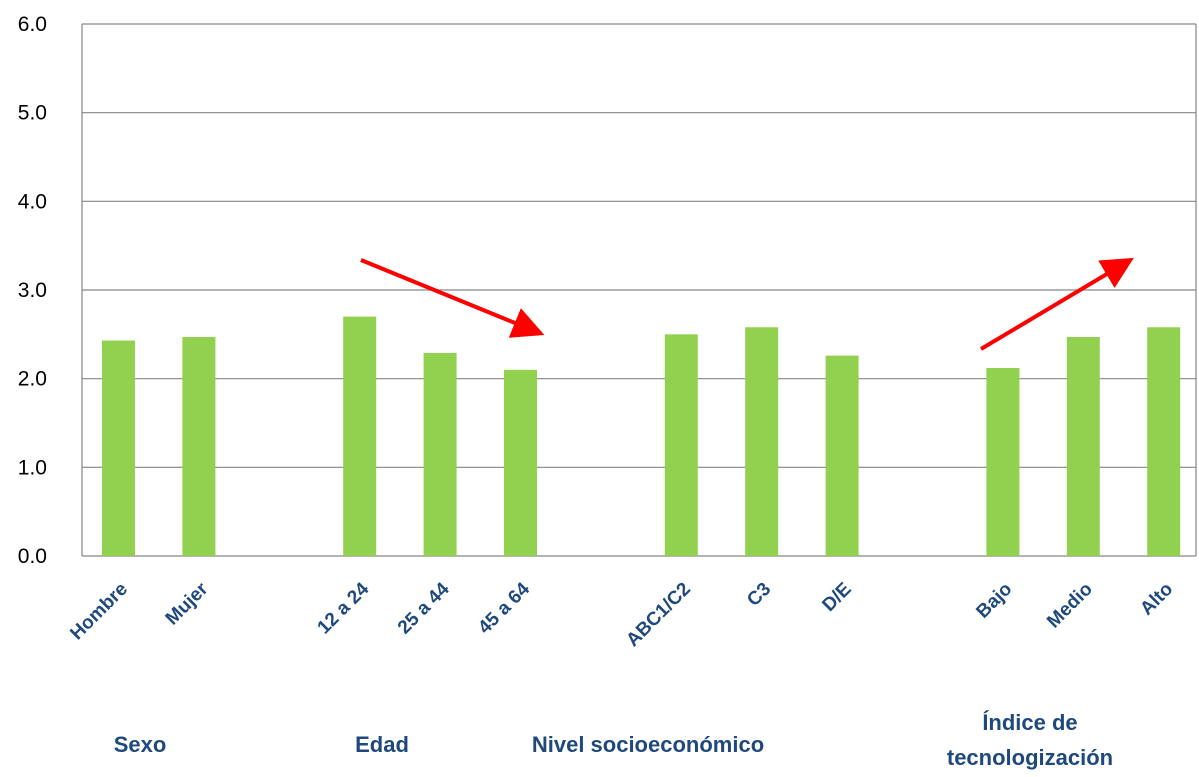 This screenshot has height=777, width=1199. What do you see at coordinates (842, 455) in the screenshot?
I see `bar-d-e` at bounding box center [842, 455].